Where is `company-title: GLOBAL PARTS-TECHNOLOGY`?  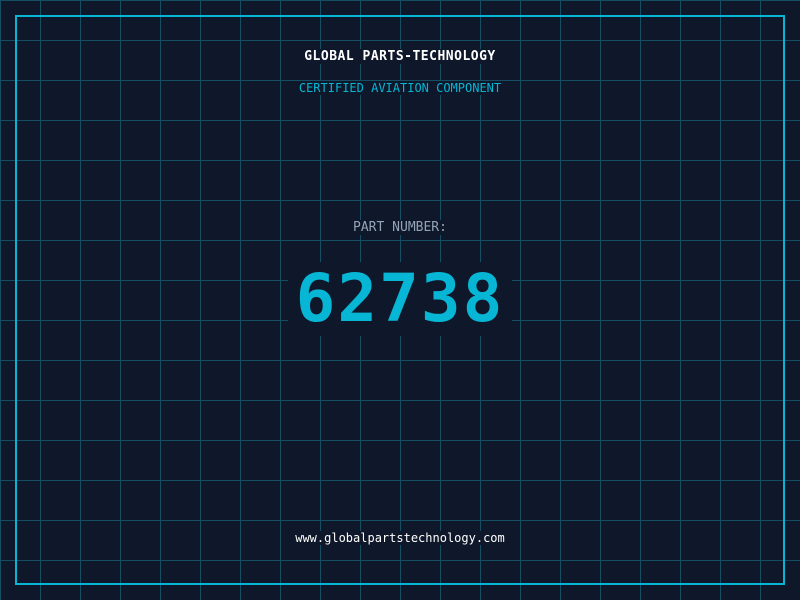 company-title: GLOBAL PARTS-TECHNOLOGY is located at coordinates (400, 56).